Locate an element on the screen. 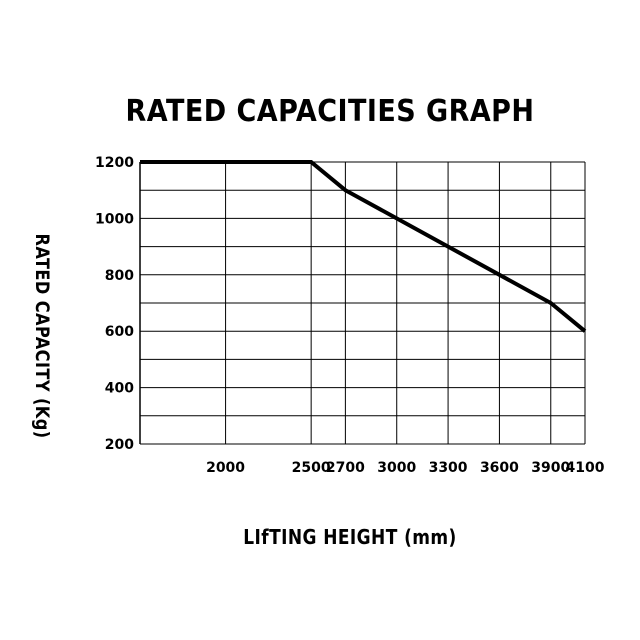 Image resolution: width=640 pixels, height=640 pixels. chart-title: RATED CAPACITIES GRAPH is located at coordinates (330, 111).